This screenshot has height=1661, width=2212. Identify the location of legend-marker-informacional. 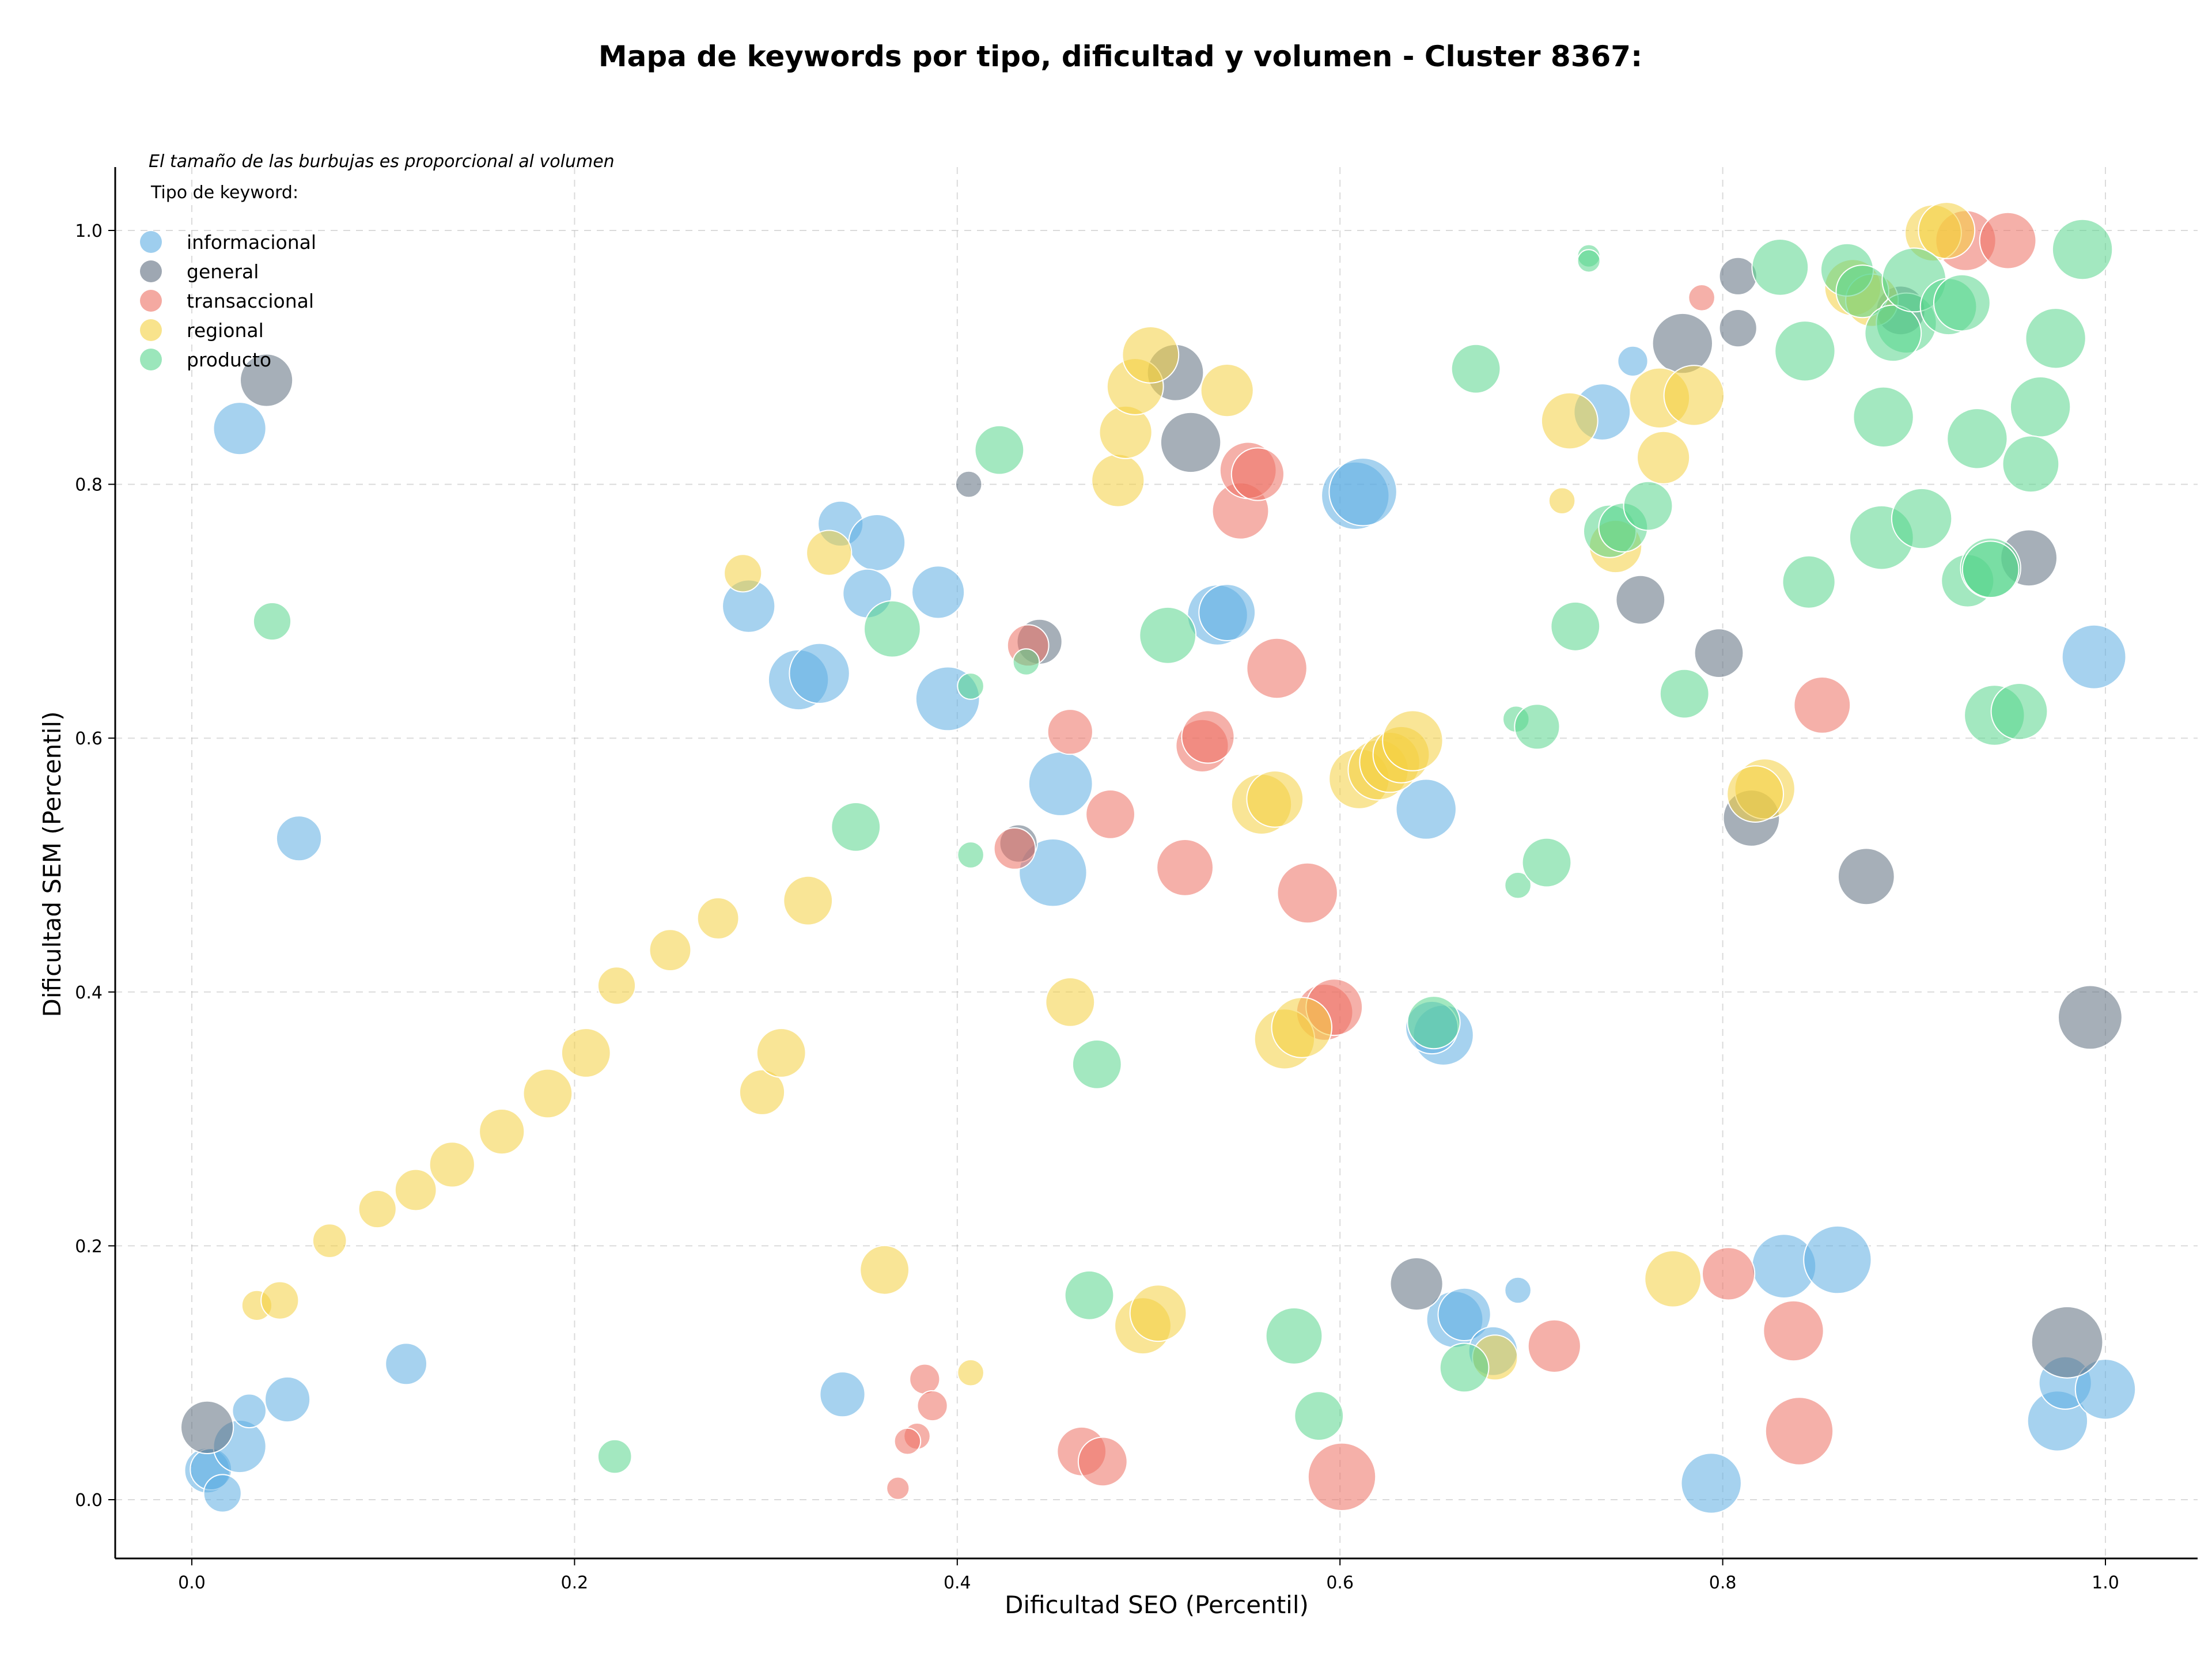
(151, 242).